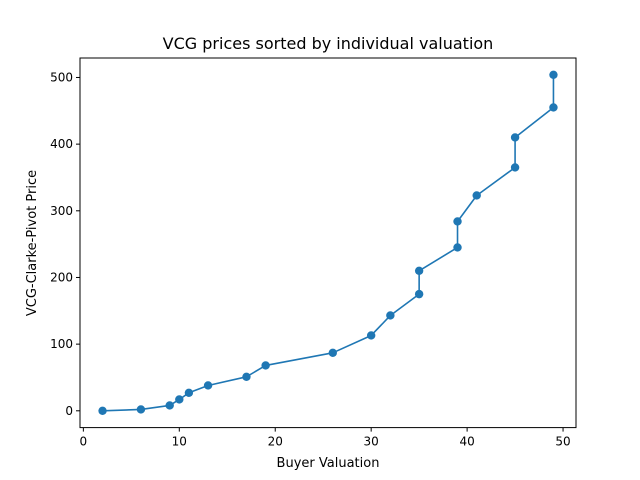 Image resolution: width=640 pixels, height=480 pixels. What do you see at coordinates (65, 244) in the screenshot?
I see `y-axis: 0 100 200 300 400 500` at bounding box center [65, 244].